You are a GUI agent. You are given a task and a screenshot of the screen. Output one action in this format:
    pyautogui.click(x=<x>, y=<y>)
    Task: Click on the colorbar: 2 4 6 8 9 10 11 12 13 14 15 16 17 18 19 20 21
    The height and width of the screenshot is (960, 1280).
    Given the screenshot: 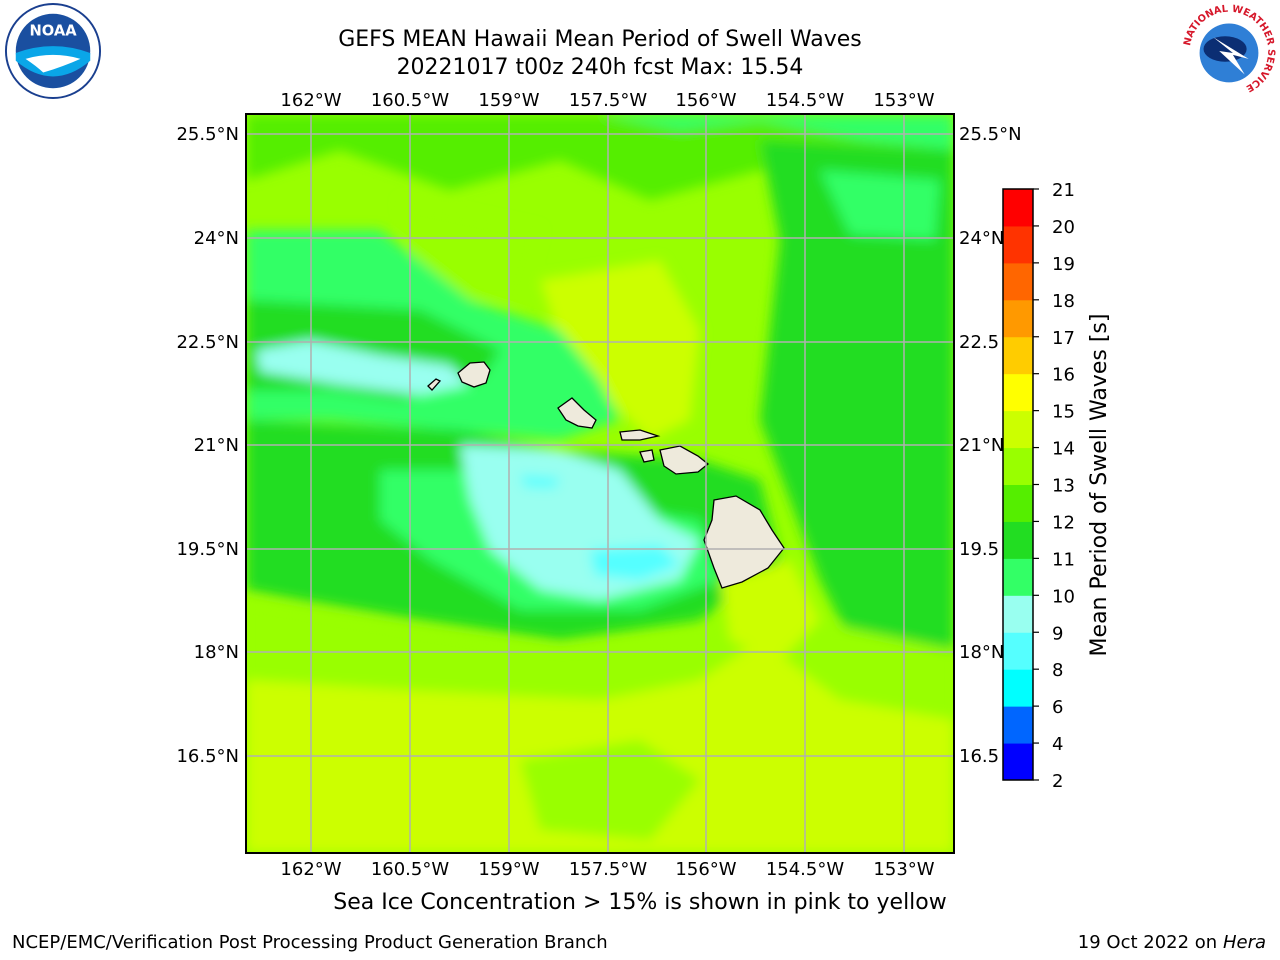 What is the action you would take?
    pyautogui.click(x=1038, y=486)
    